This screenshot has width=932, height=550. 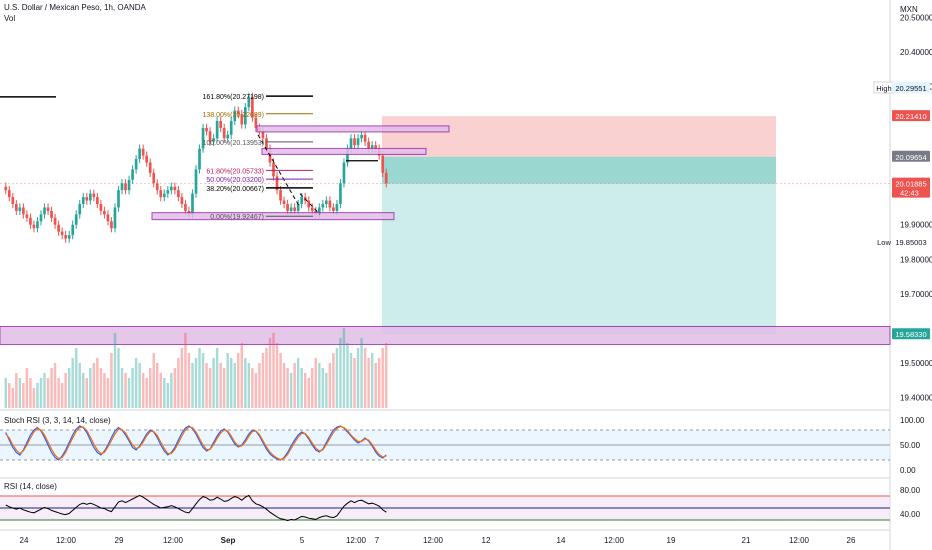 I want to click on stop-badge-bg, so click(x=911, y=116).